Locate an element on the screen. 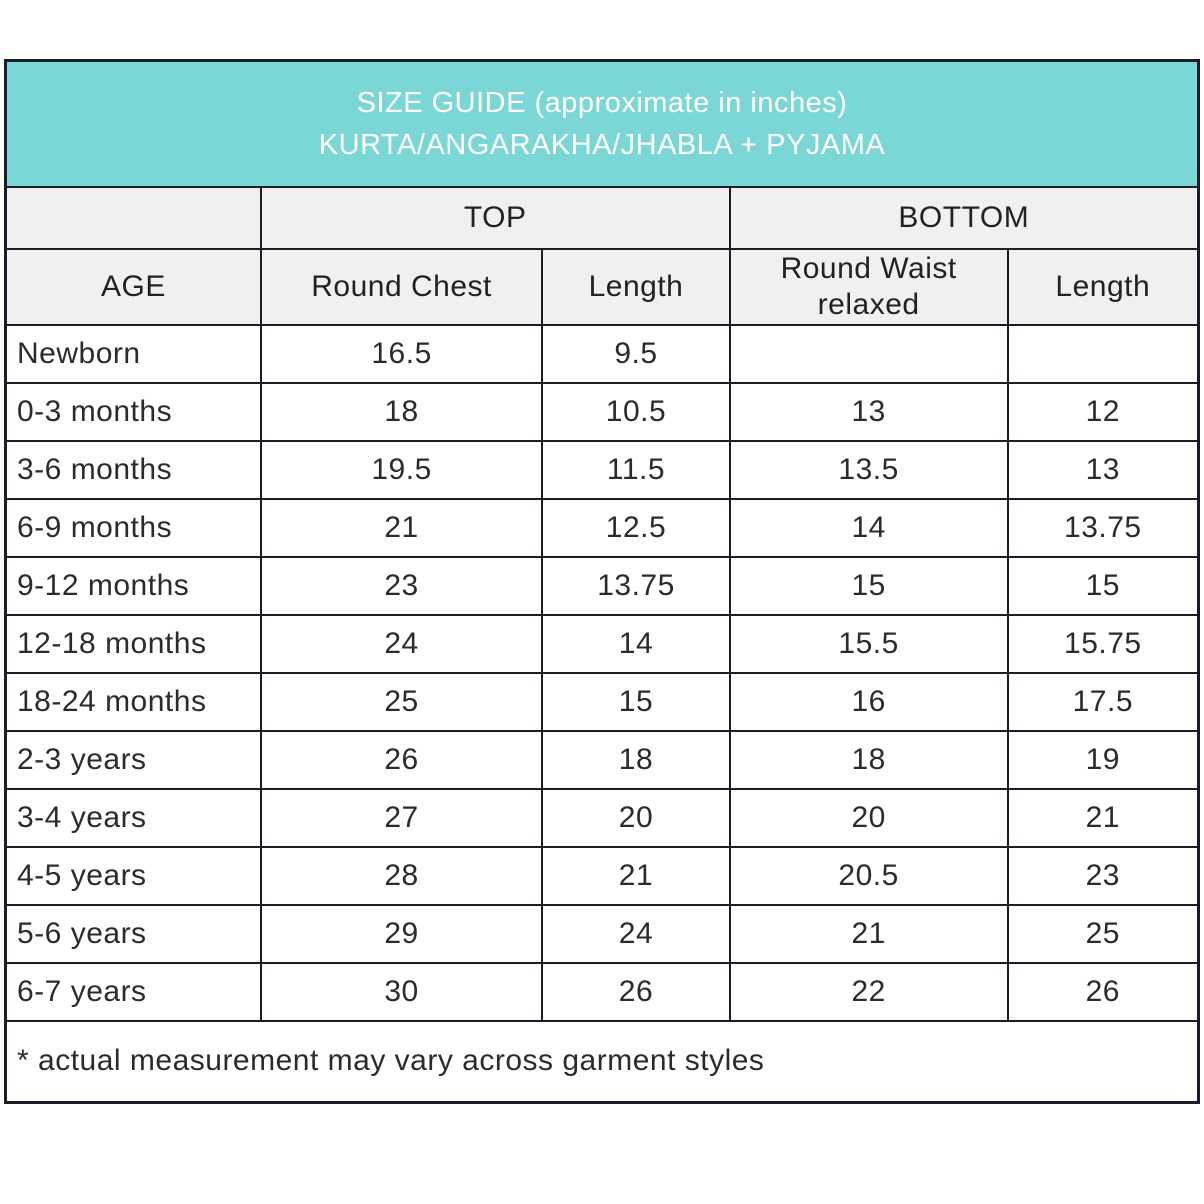 The image size is (1204, 1204). value-cell: 22 is located at coordinates (868, 991).